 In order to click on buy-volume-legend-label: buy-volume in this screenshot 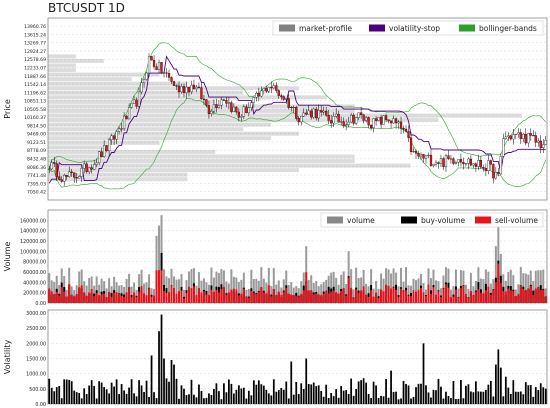, I will do `click(443, 220)`.